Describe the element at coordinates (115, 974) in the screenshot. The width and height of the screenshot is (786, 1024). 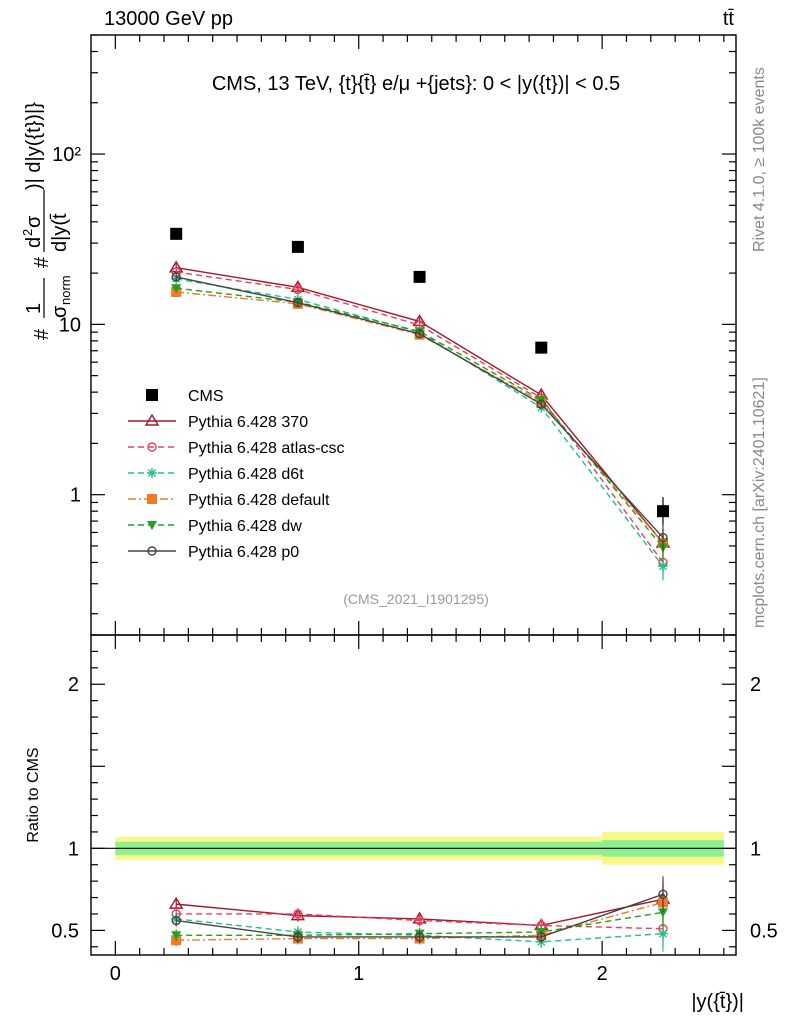
I see `xtick-label: 0` at that location.